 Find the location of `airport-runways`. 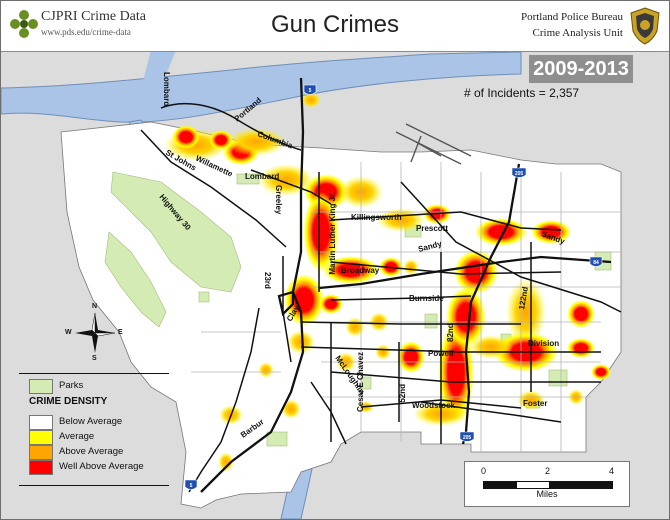

airport-runways is located at coordinates (433, 144).